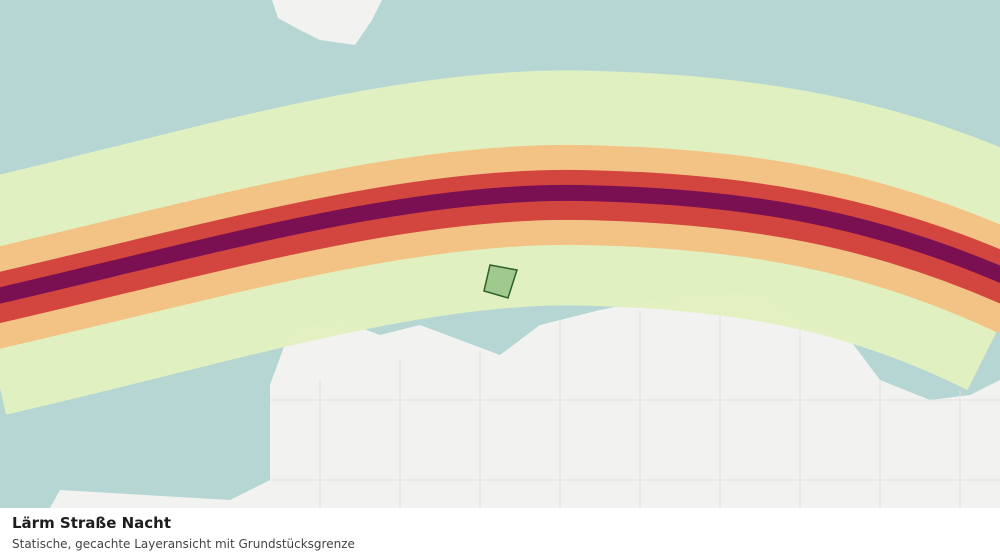  Describe the element at coordinates (500, 281) in the screenshot. I see `parcel-boundary` at that location.